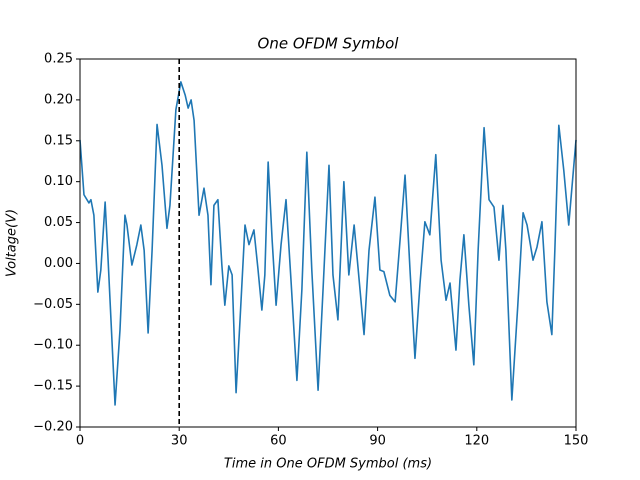  What do you see at coordinates (12, 243) in the screenshot?
I see `y-axis-label: Voltage(V)` at bounding box center [12, 243].